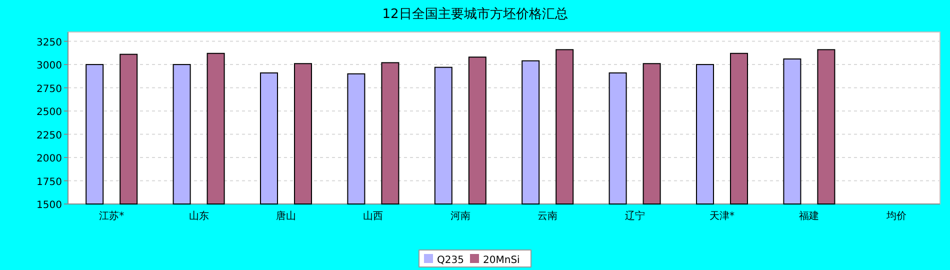  Describe the element at coordinates (49, 182) in the screenshot. I see `y-tick-label: 1750` at that location.